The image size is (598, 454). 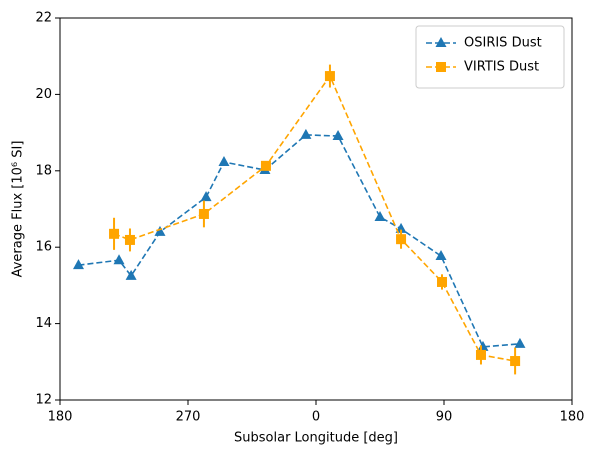 I want to click on y-axis-label: Average Flux [10⁶ SI], so click(x=18, y=209).